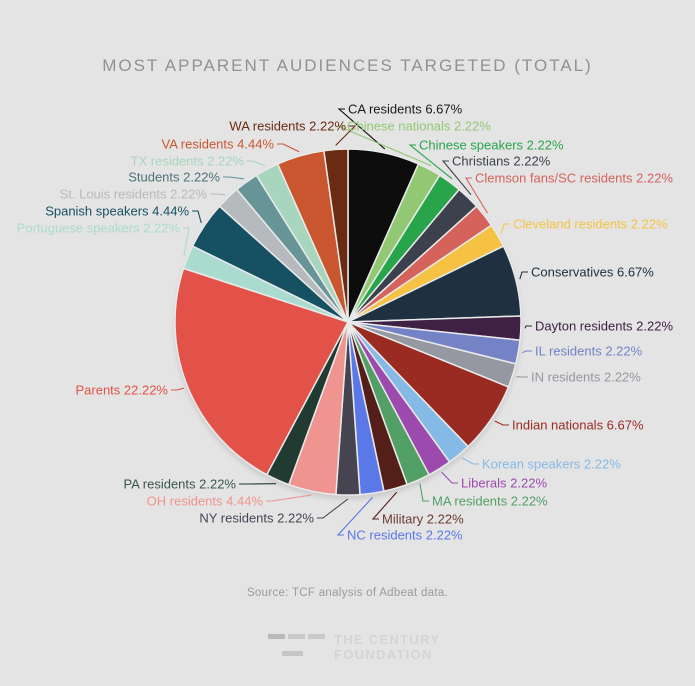 The image size is (695, 686). I want to click on slice-label-liberals: Liberals 2.22%, so click(504, 483).